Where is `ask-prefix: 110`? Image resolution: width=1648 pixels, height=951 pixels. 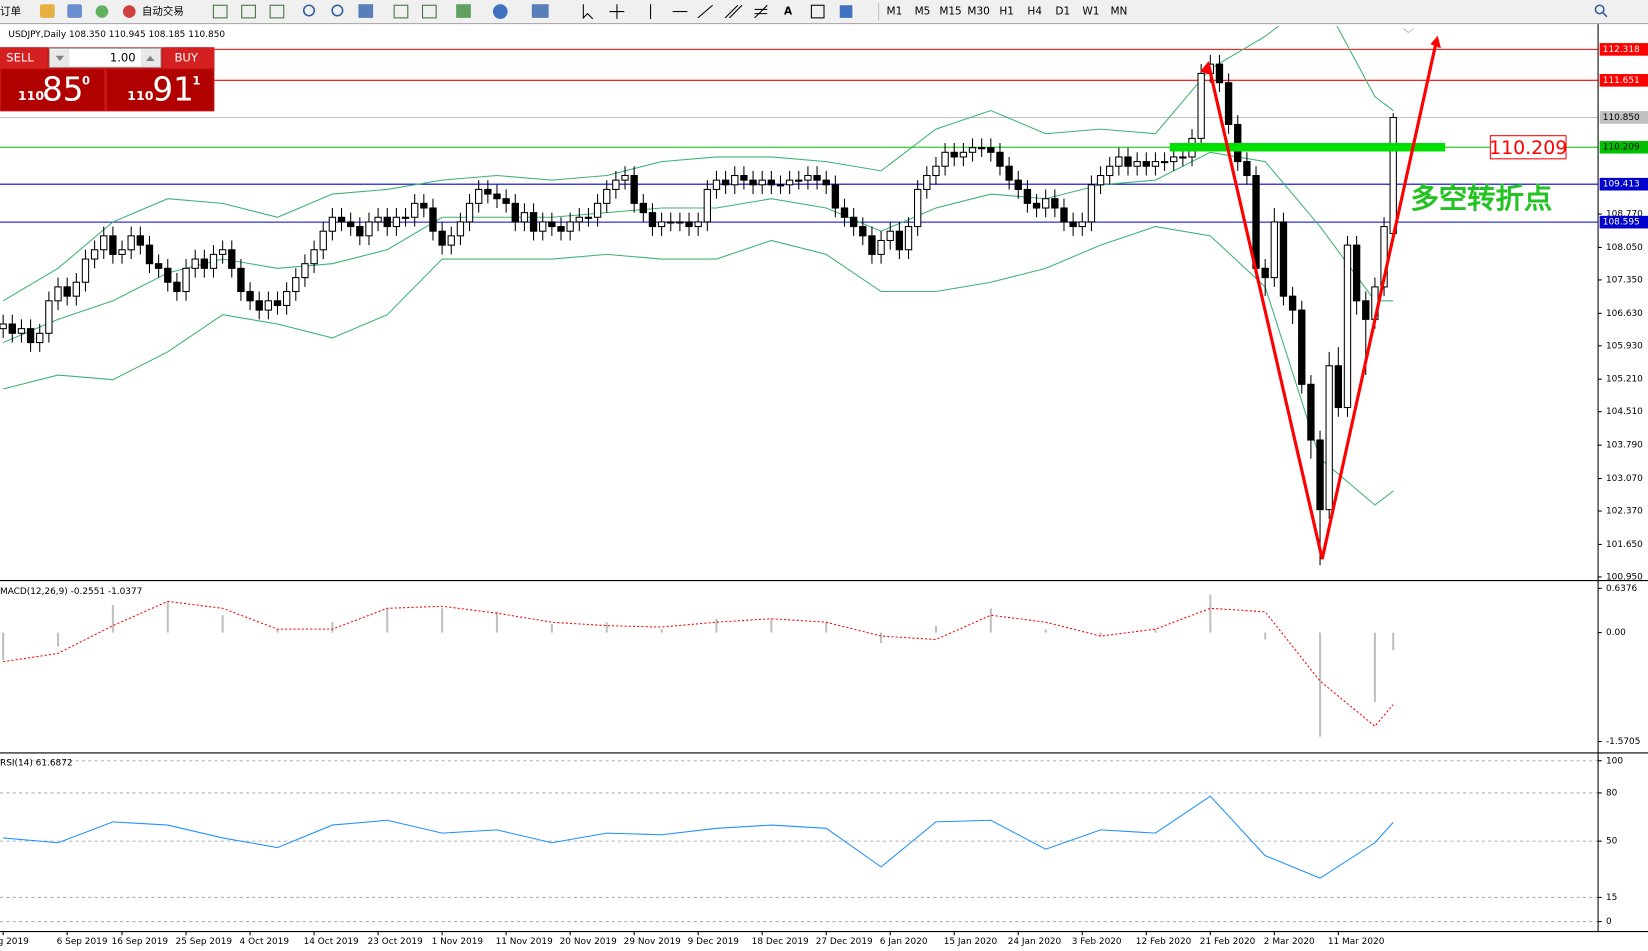 ask-prefix: 110 is located at coordinates (140, 95).